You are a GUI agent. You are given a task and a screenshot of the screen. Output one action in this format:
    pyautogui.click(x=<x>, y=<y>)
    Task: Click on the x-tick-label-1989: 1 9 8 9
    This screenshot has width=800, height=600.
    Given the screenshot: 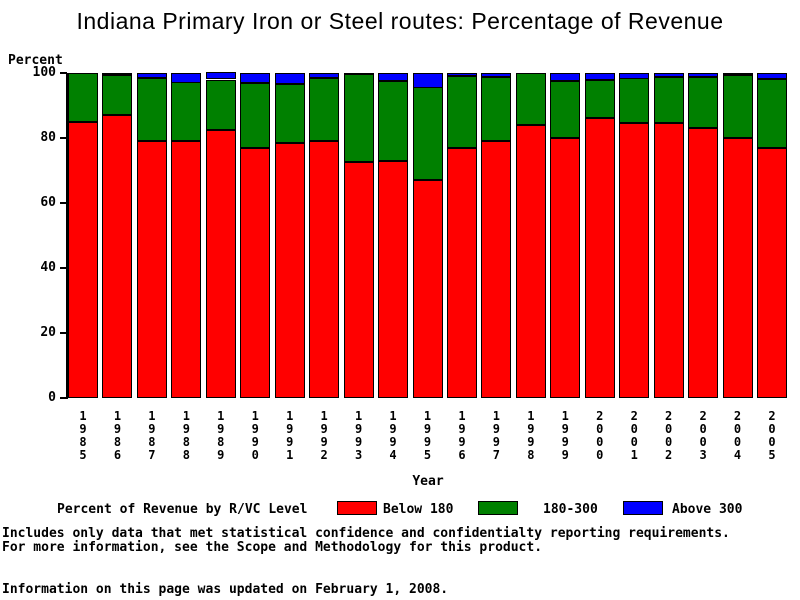 What is the action you would take?
    pyautogui.click(x=221, y=435)
    